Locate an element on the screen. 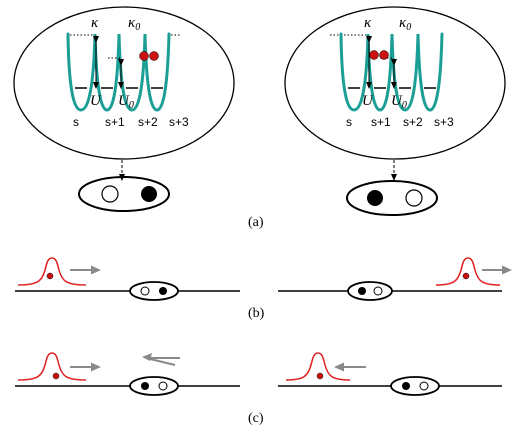  qubit-left is located at coordinates (124, 194).